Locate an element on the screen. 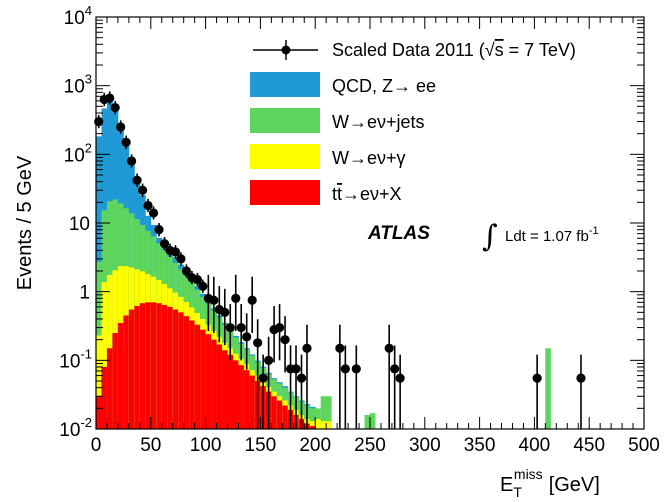 The height and width of the screenshot is (502, 665). y-tick-base-0: 10 is located at coordinates (69, 430).